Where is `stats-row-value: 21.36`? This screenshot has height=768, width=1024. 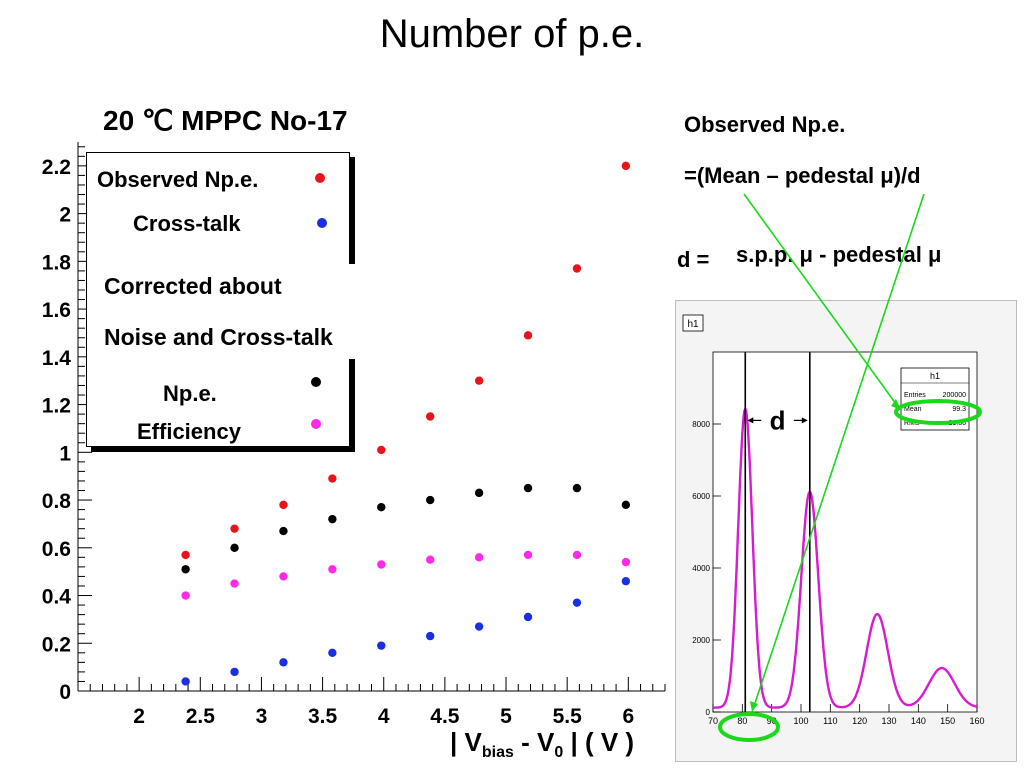
stats-row-value: 21.36 is located at coordinates (957, 423).